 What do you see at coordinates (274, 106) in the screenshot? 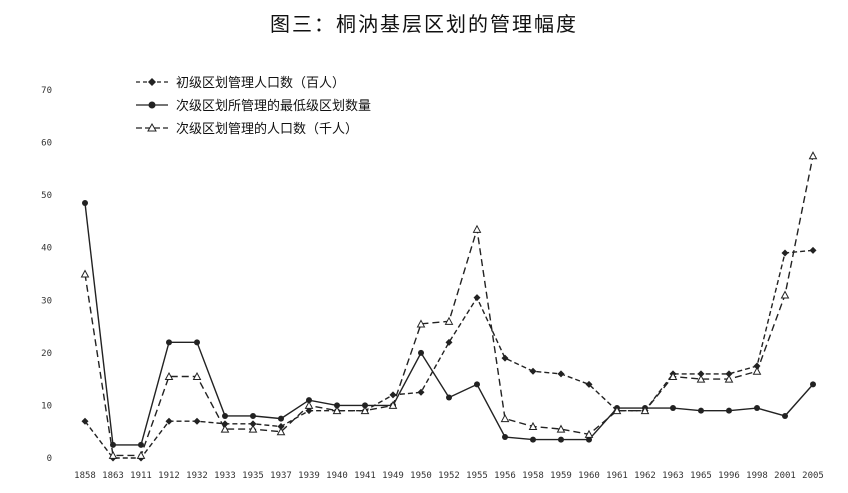
I see `legend-label: 次级区划所管理的最低级区划数量` at bounding box center [274, 106].